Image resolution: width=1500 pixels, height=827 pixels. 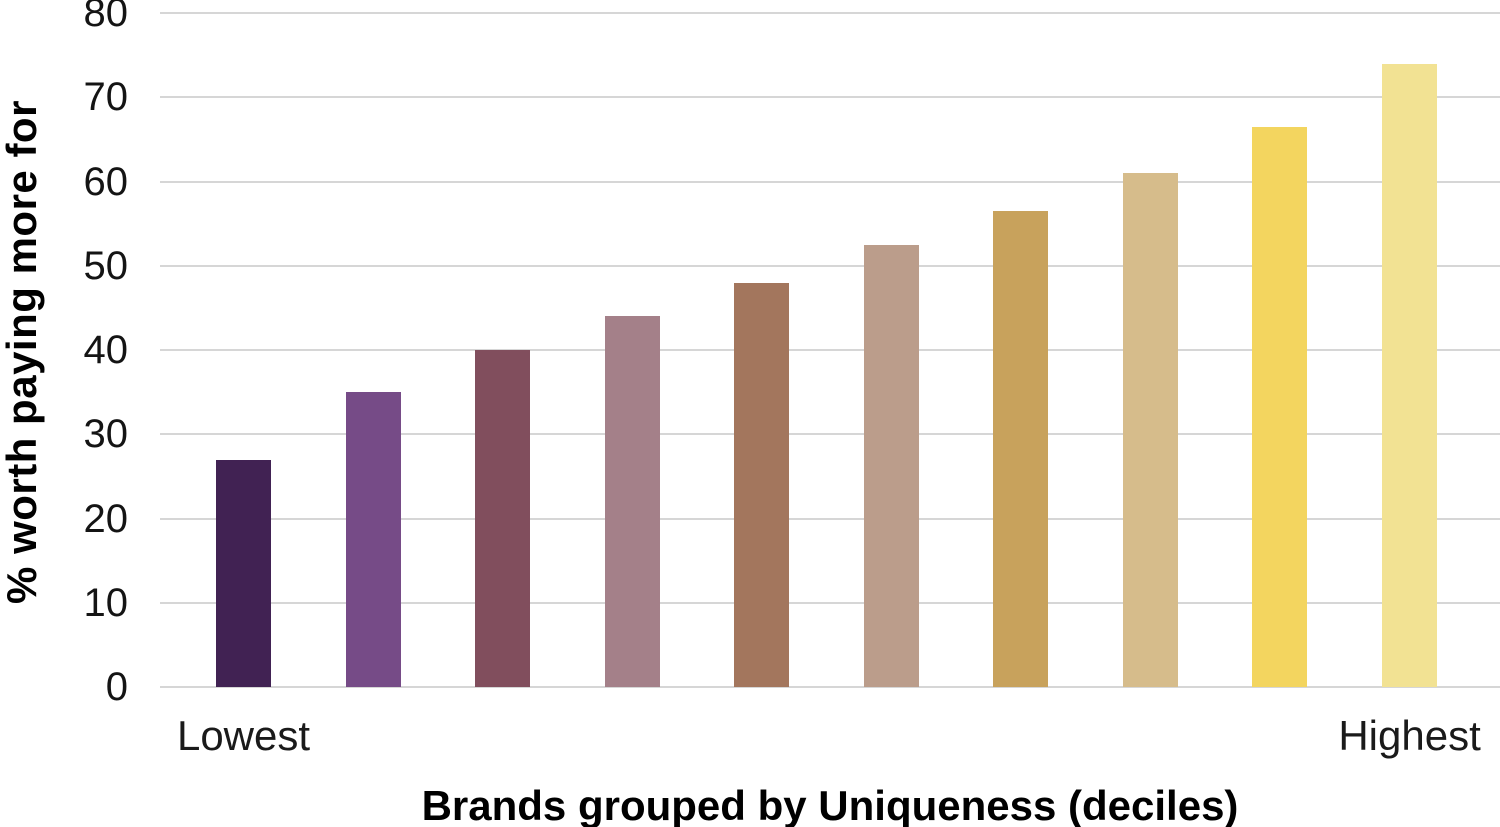 What do you see at coordinates (1409, 735) in the screenshot?
I see `category-label-highest: Highest` at bounding box center [1409, 735].